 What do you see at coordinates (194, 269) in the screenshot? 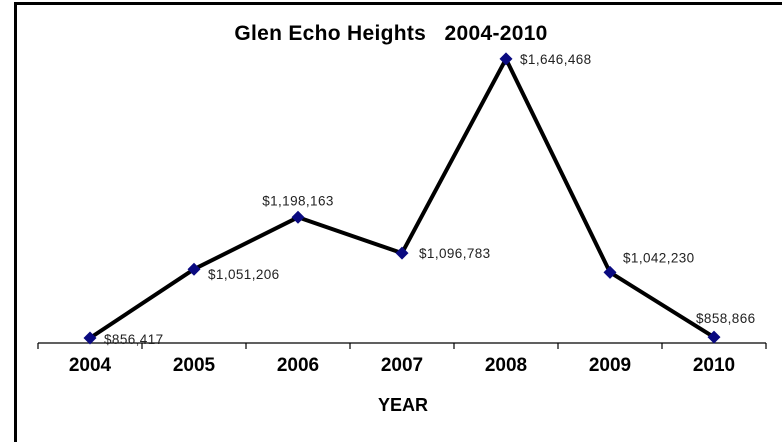
I see `data-point-2005` at bounding box center [194, 269].